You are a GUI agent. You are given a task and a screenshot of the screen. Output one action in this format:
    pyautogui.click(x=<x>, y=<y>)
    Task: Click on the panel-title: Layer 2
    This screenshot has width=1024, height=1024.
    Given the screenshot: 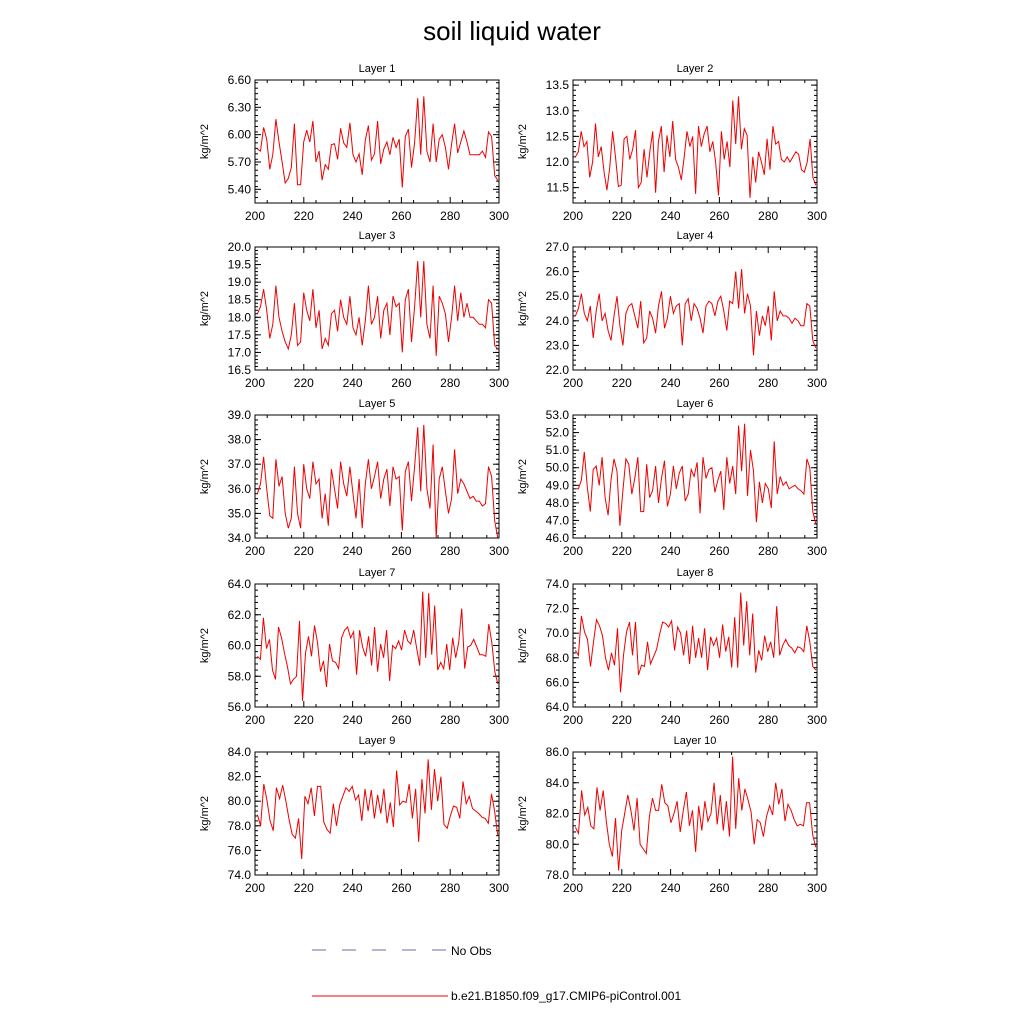 What is the action you would take?
    pyautogui.click(x=695, y=69)
    